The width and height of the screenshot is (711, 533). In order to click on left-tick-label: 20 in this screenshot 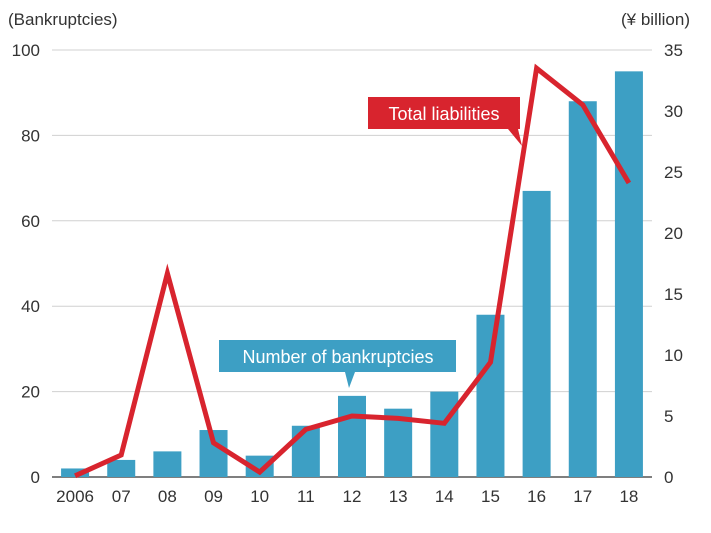, I will do `click(30, 392)`.